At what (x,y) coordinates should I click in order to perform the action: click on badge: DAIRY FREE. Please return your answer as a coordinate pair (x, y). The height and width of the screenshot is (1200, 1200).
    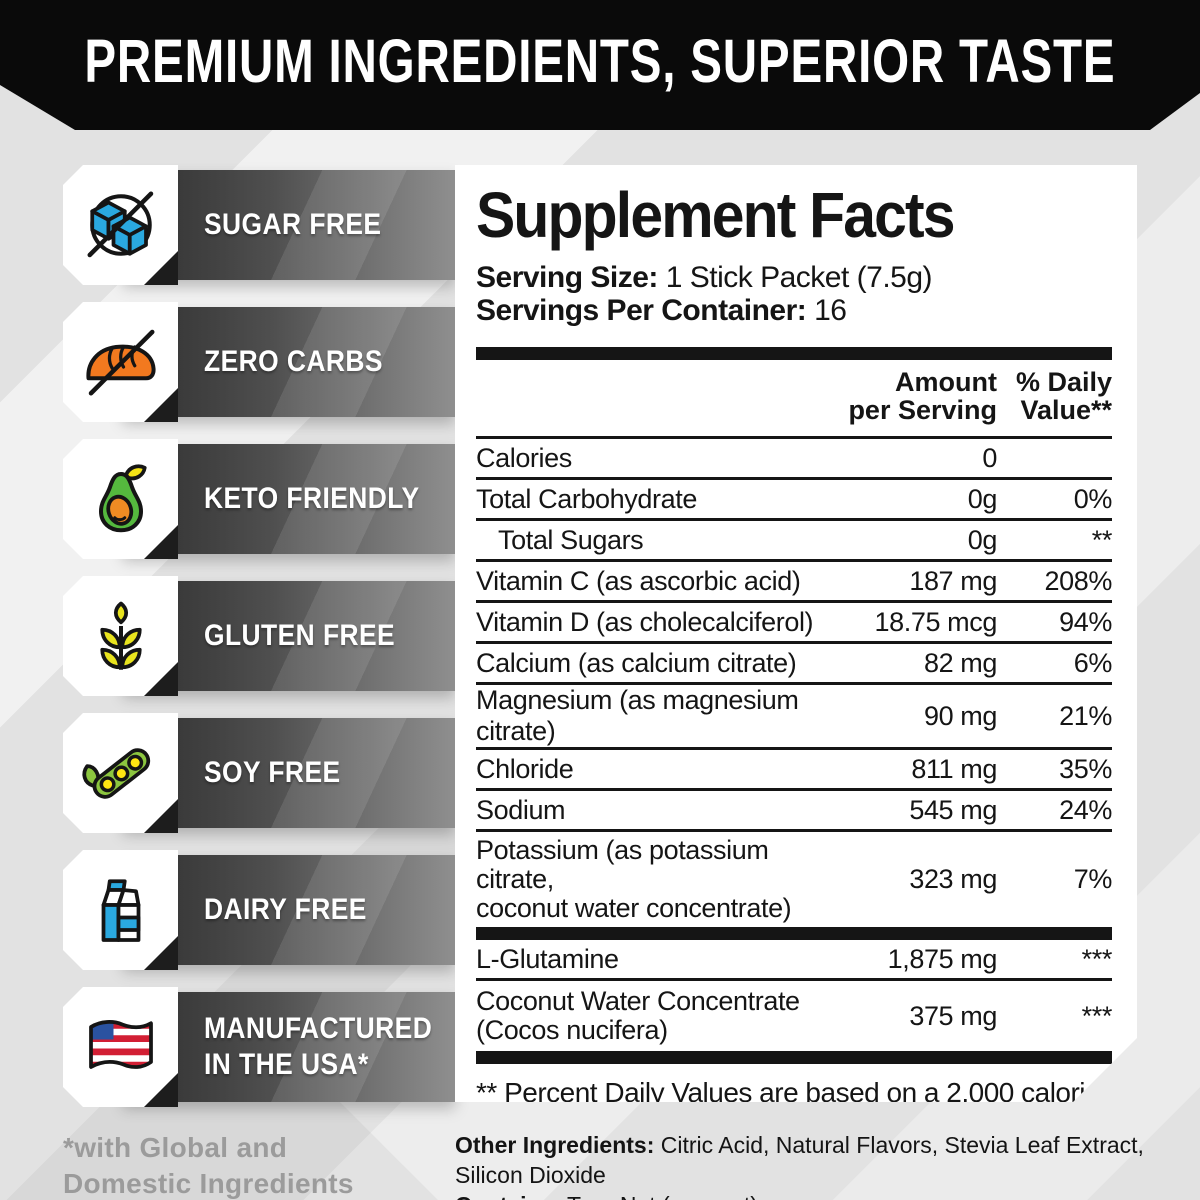
    Looking at the image, I should click on (259, 910).